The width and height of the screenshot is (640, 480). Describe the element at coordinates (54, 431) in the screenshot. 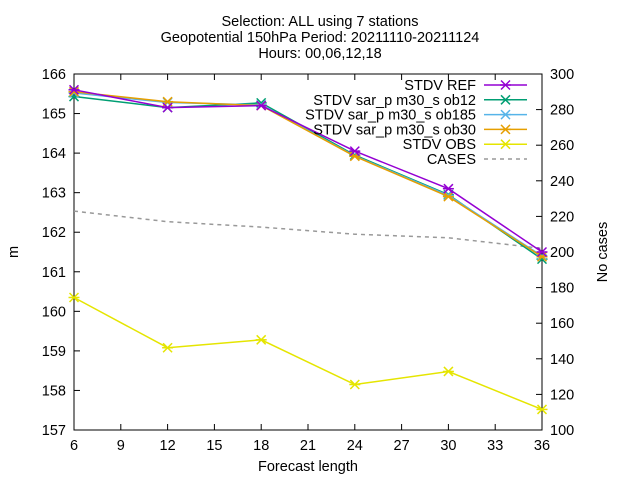

I see `y-tick-label: 157` at that location.